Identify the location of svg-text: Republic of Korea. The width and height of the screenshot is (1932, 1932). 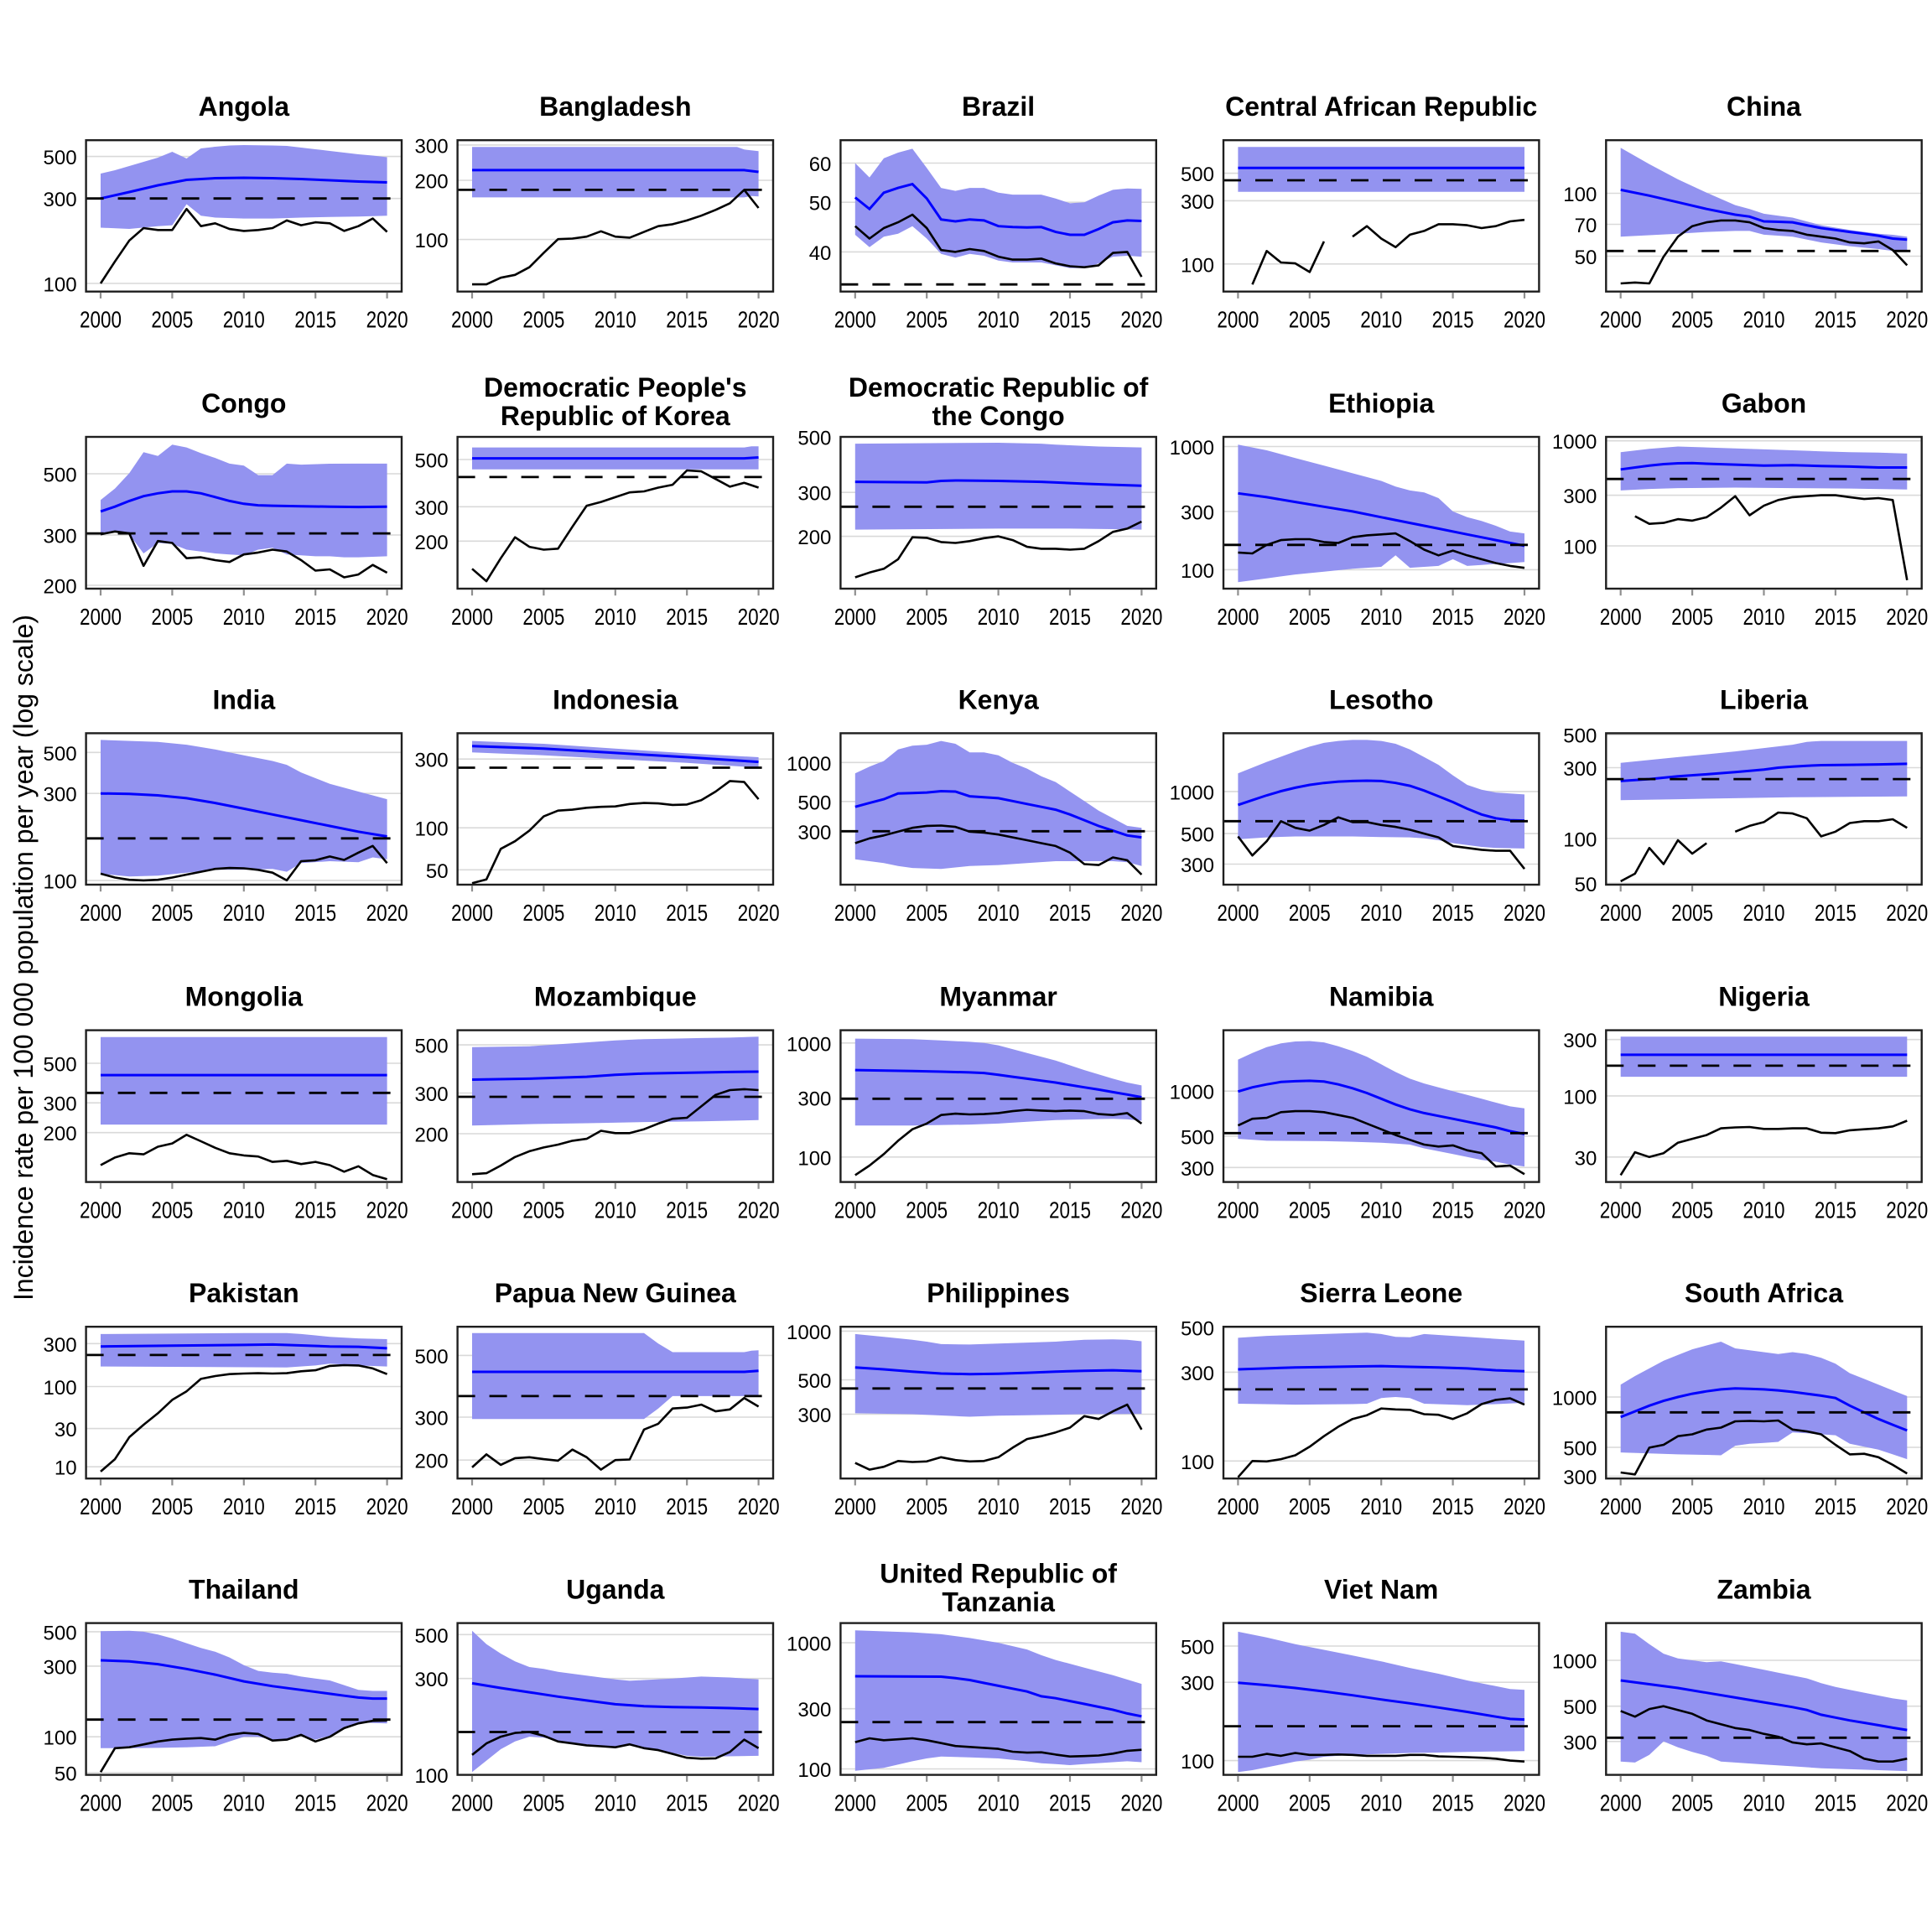
(615, 416).